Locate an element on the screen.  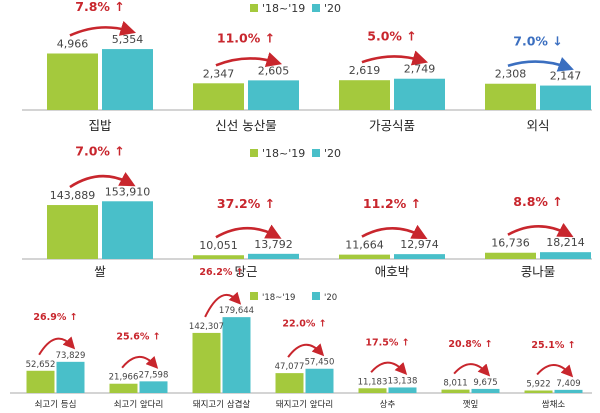
value-label-a: 2,347 is located at coordinates (219, 73).